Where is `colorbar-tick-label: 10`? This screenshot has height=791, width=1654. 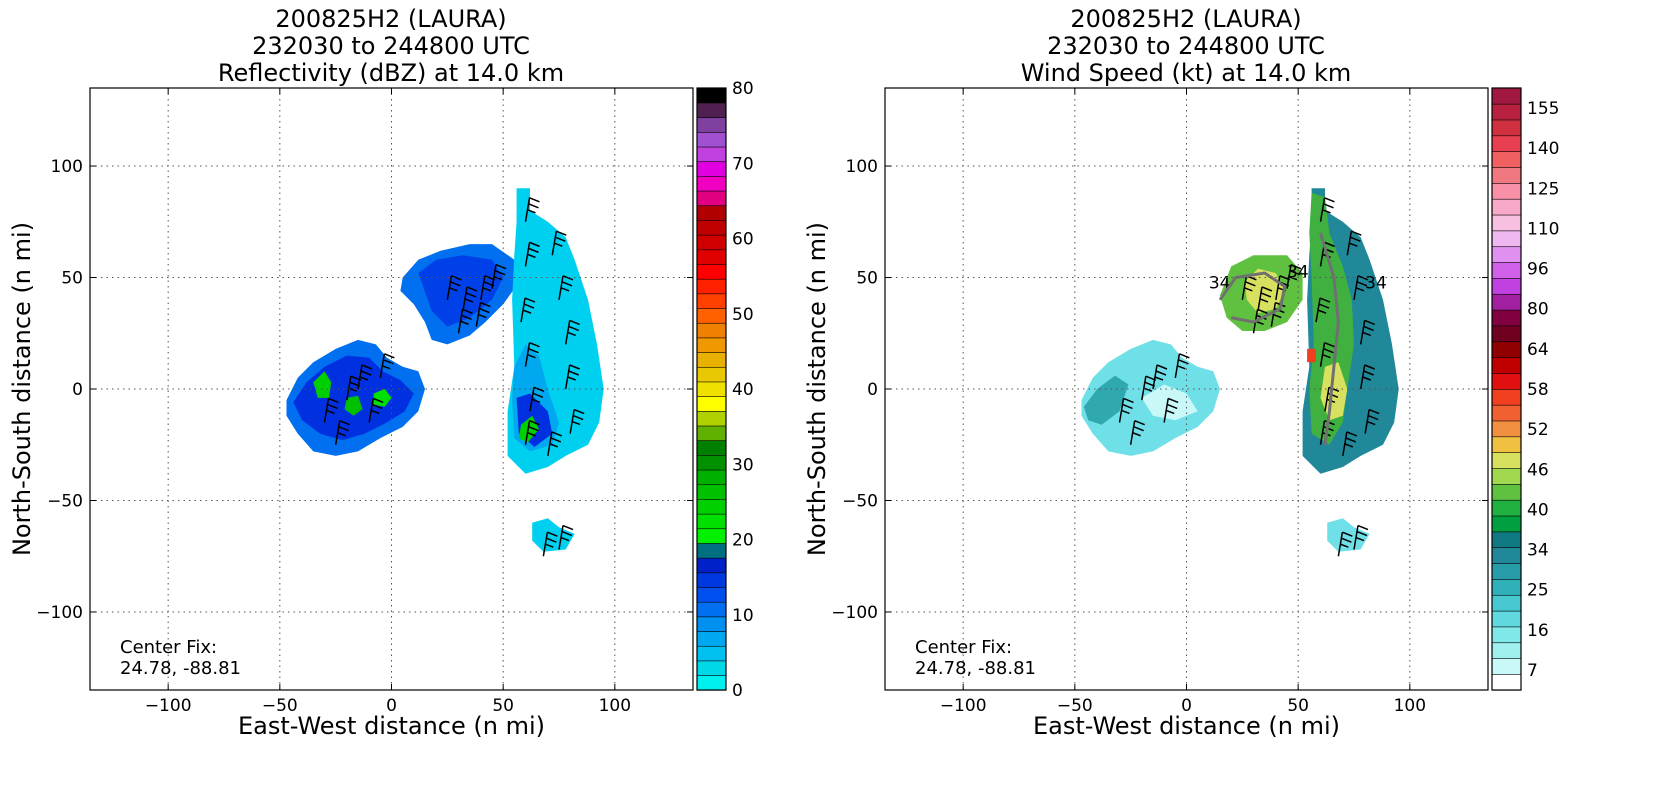
colorbar-tick-label: 10 is located at coordinates (743, 616).